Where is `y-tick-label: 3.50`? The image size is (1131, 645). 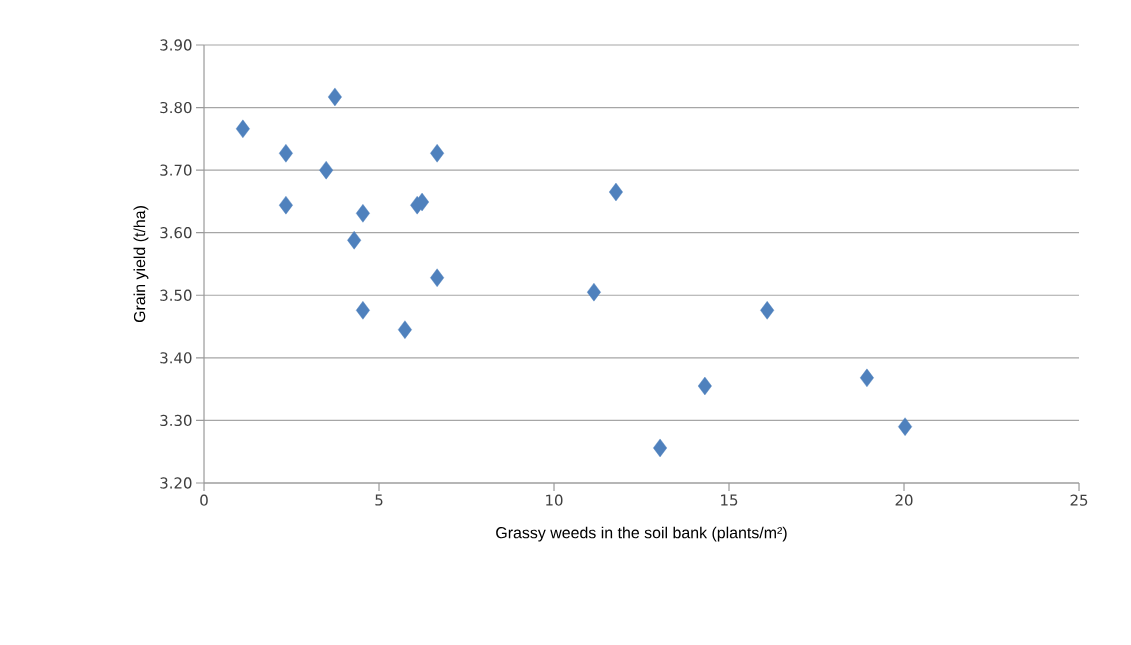
y-tick-label: 3.50 is located at coordinates (176, 295).